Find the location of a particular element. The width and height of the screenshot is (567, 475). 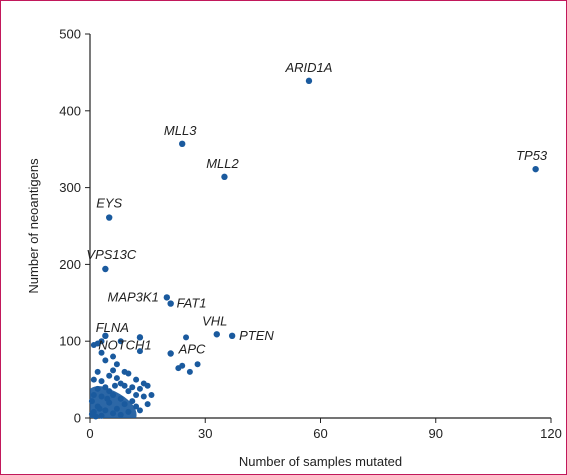

point-label-eys: EYS is located at coordinates (109, 203).